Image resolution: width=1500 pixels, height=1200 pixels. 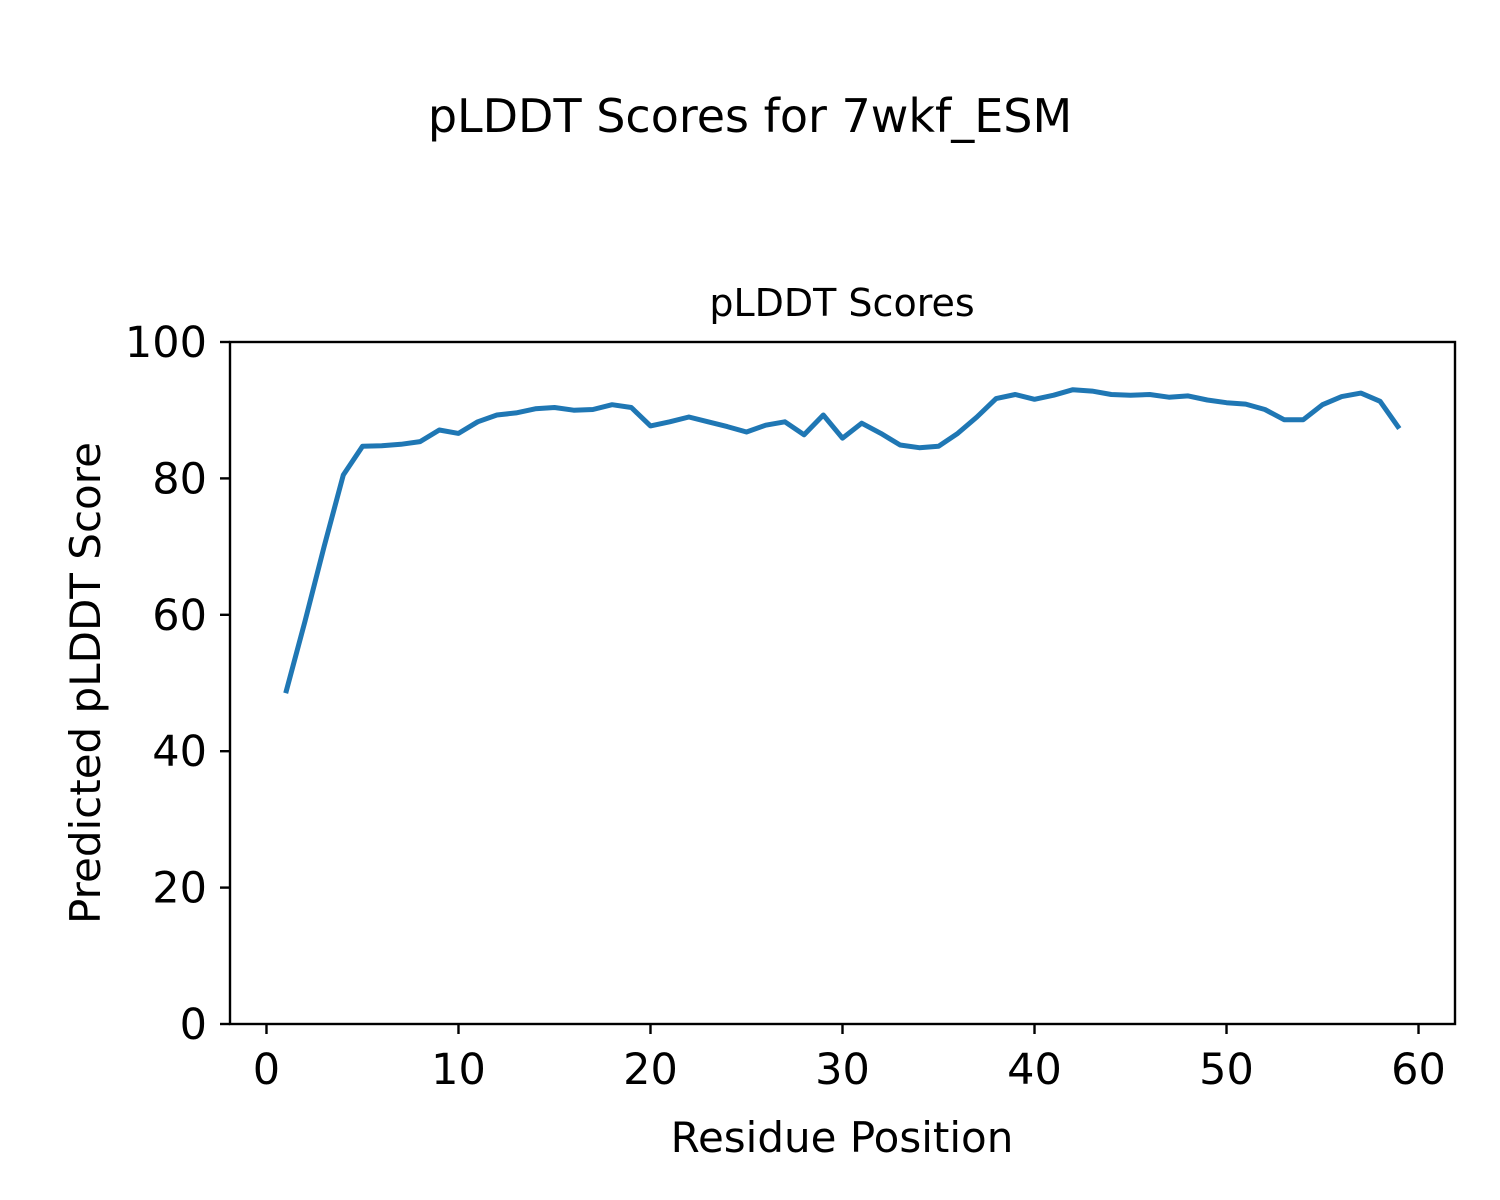 What do you see at coordinates (166, 343) in the screenshot?
I see `y-tick-label: 100` at bounding box center [166, 343].